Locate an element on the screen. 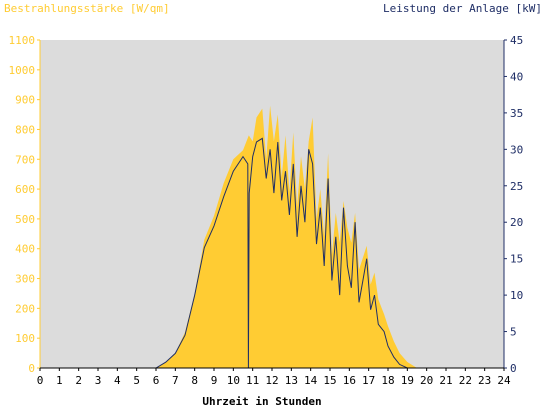  x-tick-label: 20 is located at coordinates (426, 380).